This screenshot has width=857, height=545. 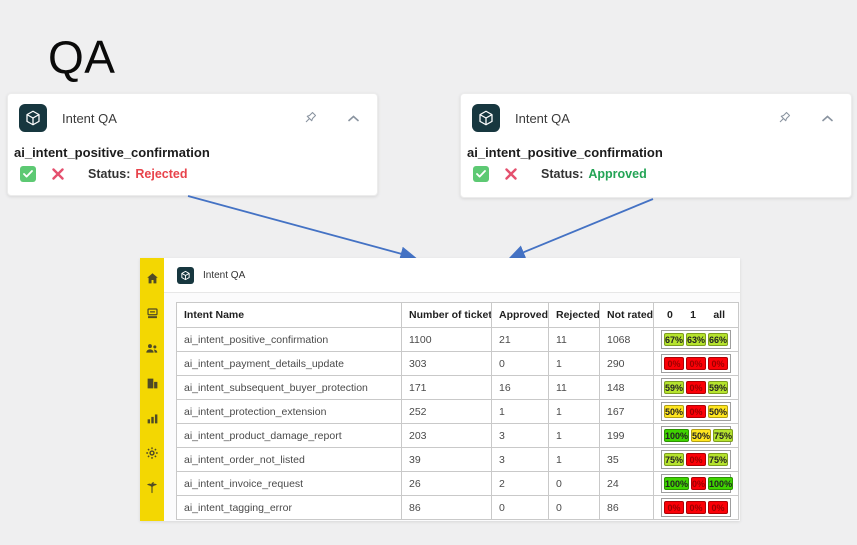 What do you see at coordinates (574, 483) in the screenshot?
I see `cell-rejected: 0` at bounding box center [574, 483].